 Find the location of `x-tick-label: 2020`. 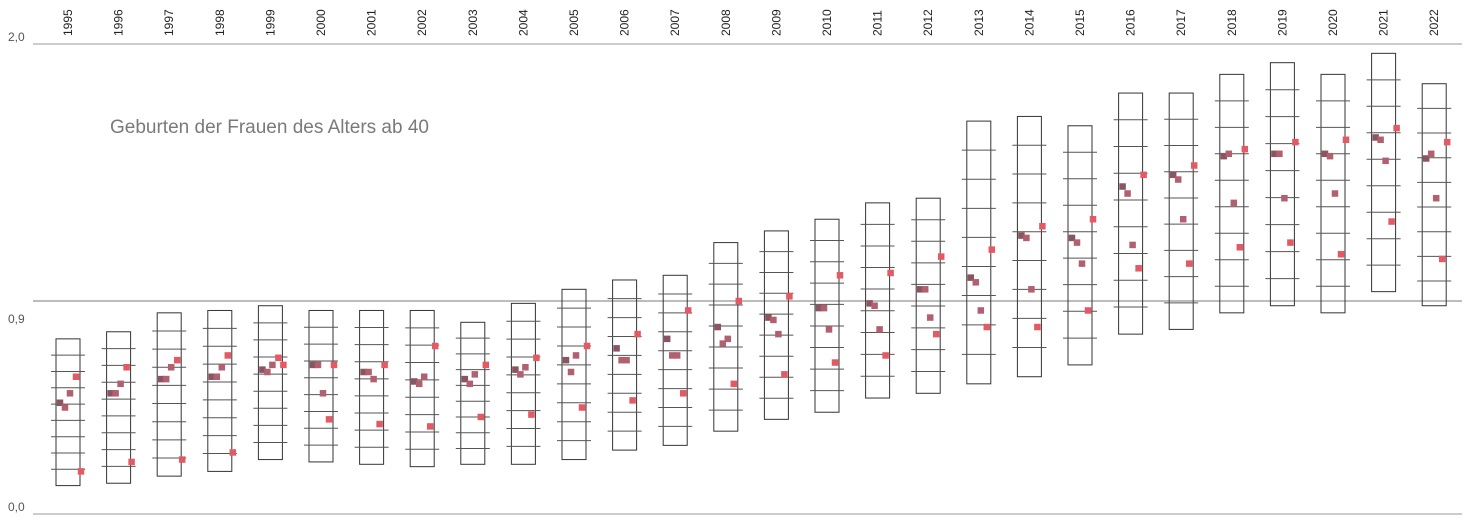

x-tick-label: 2020 is located at coordinates (1333, 22).